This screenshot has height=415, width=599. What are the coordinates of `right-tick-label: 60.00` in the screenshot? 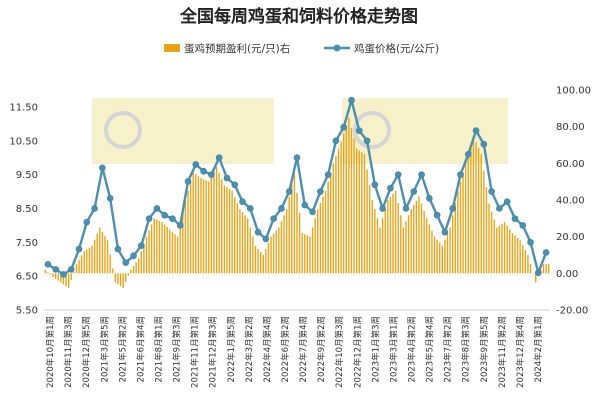 It's located at (570, 164).